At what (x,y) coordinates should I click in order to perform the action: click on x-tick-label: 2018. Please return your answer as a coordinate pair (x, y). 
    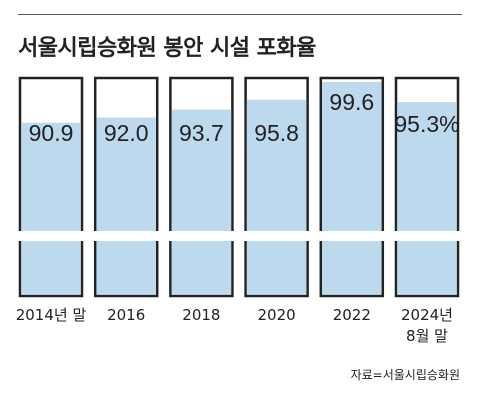
    Looking at the image, I should click on (201, 315).